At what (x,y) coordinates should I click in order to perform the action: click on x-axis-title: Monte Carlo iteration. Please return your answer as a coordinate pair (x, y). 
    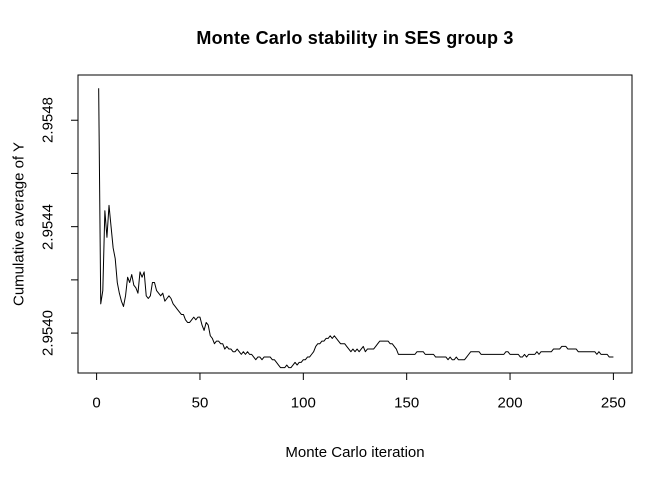
    Looking at the image, I should click on (355, 452).